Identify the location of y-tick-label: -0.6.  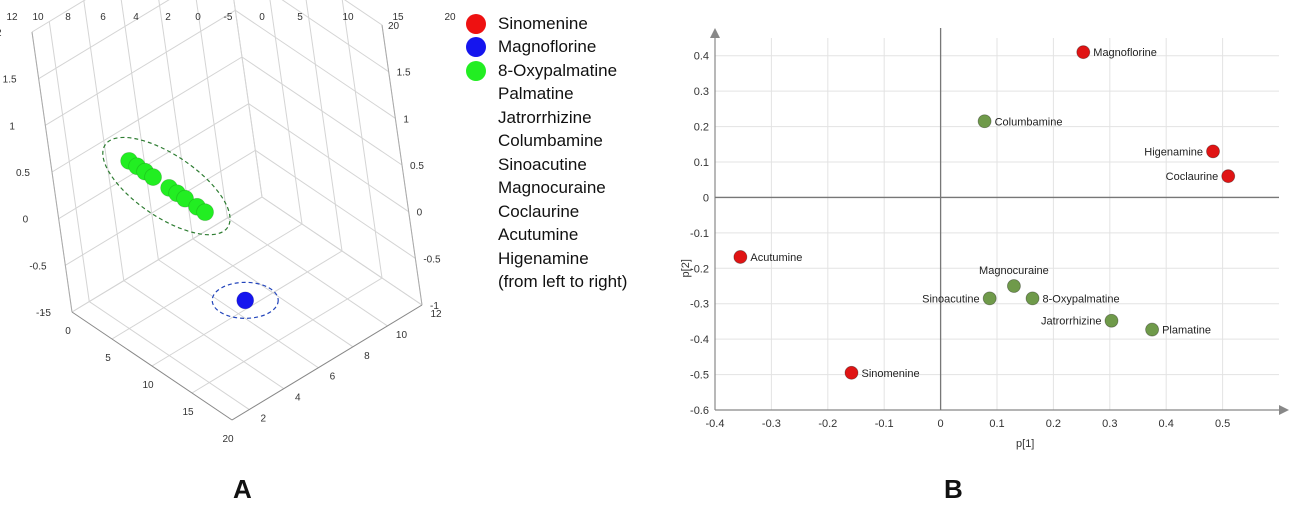
(699, 411).